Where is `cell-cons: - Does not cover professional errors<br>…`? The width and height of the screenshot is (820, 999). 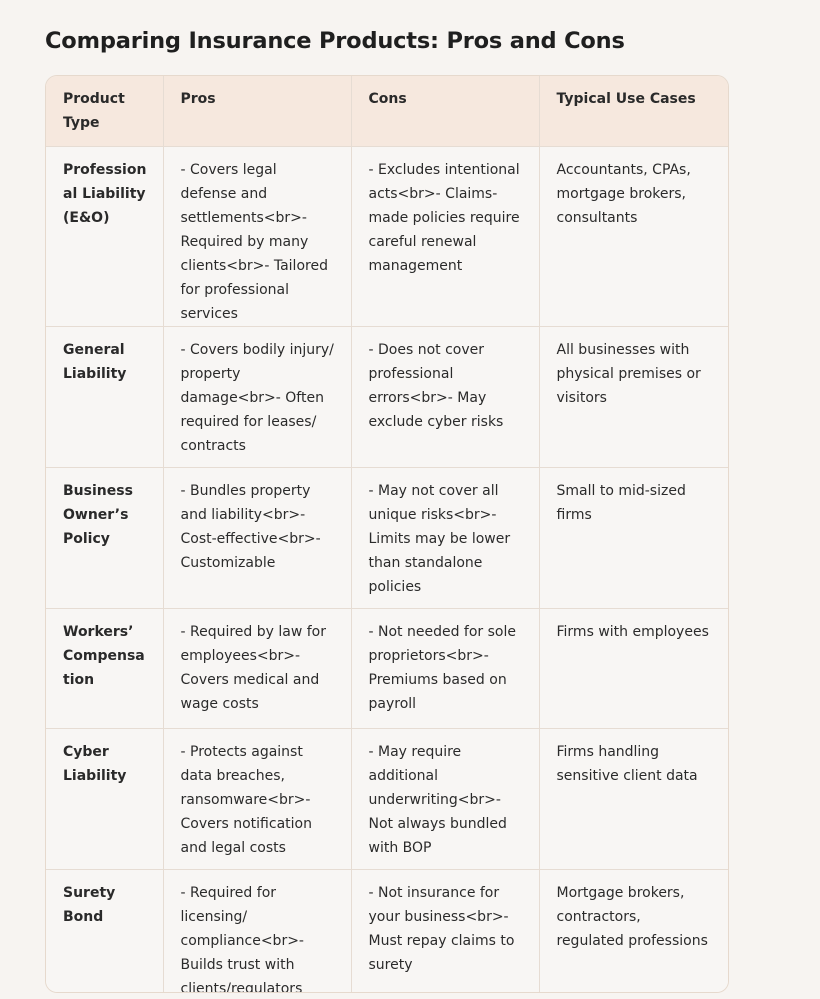 cell-cons: - Does not cover professional errors<br>… is located at coordinates (445, 396).